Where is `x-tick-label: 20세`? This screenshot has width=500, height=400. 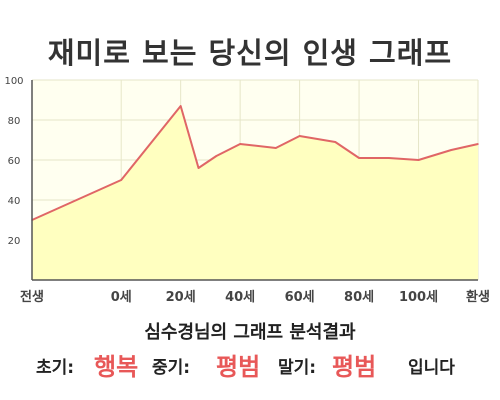
x-tick-label: 20세 is located at coordinates (181, 297).